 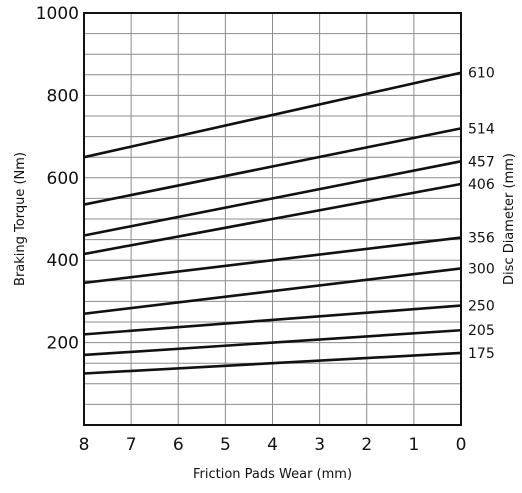 I want to click on y-tick-label: 1000, so click(x=57, y=14).